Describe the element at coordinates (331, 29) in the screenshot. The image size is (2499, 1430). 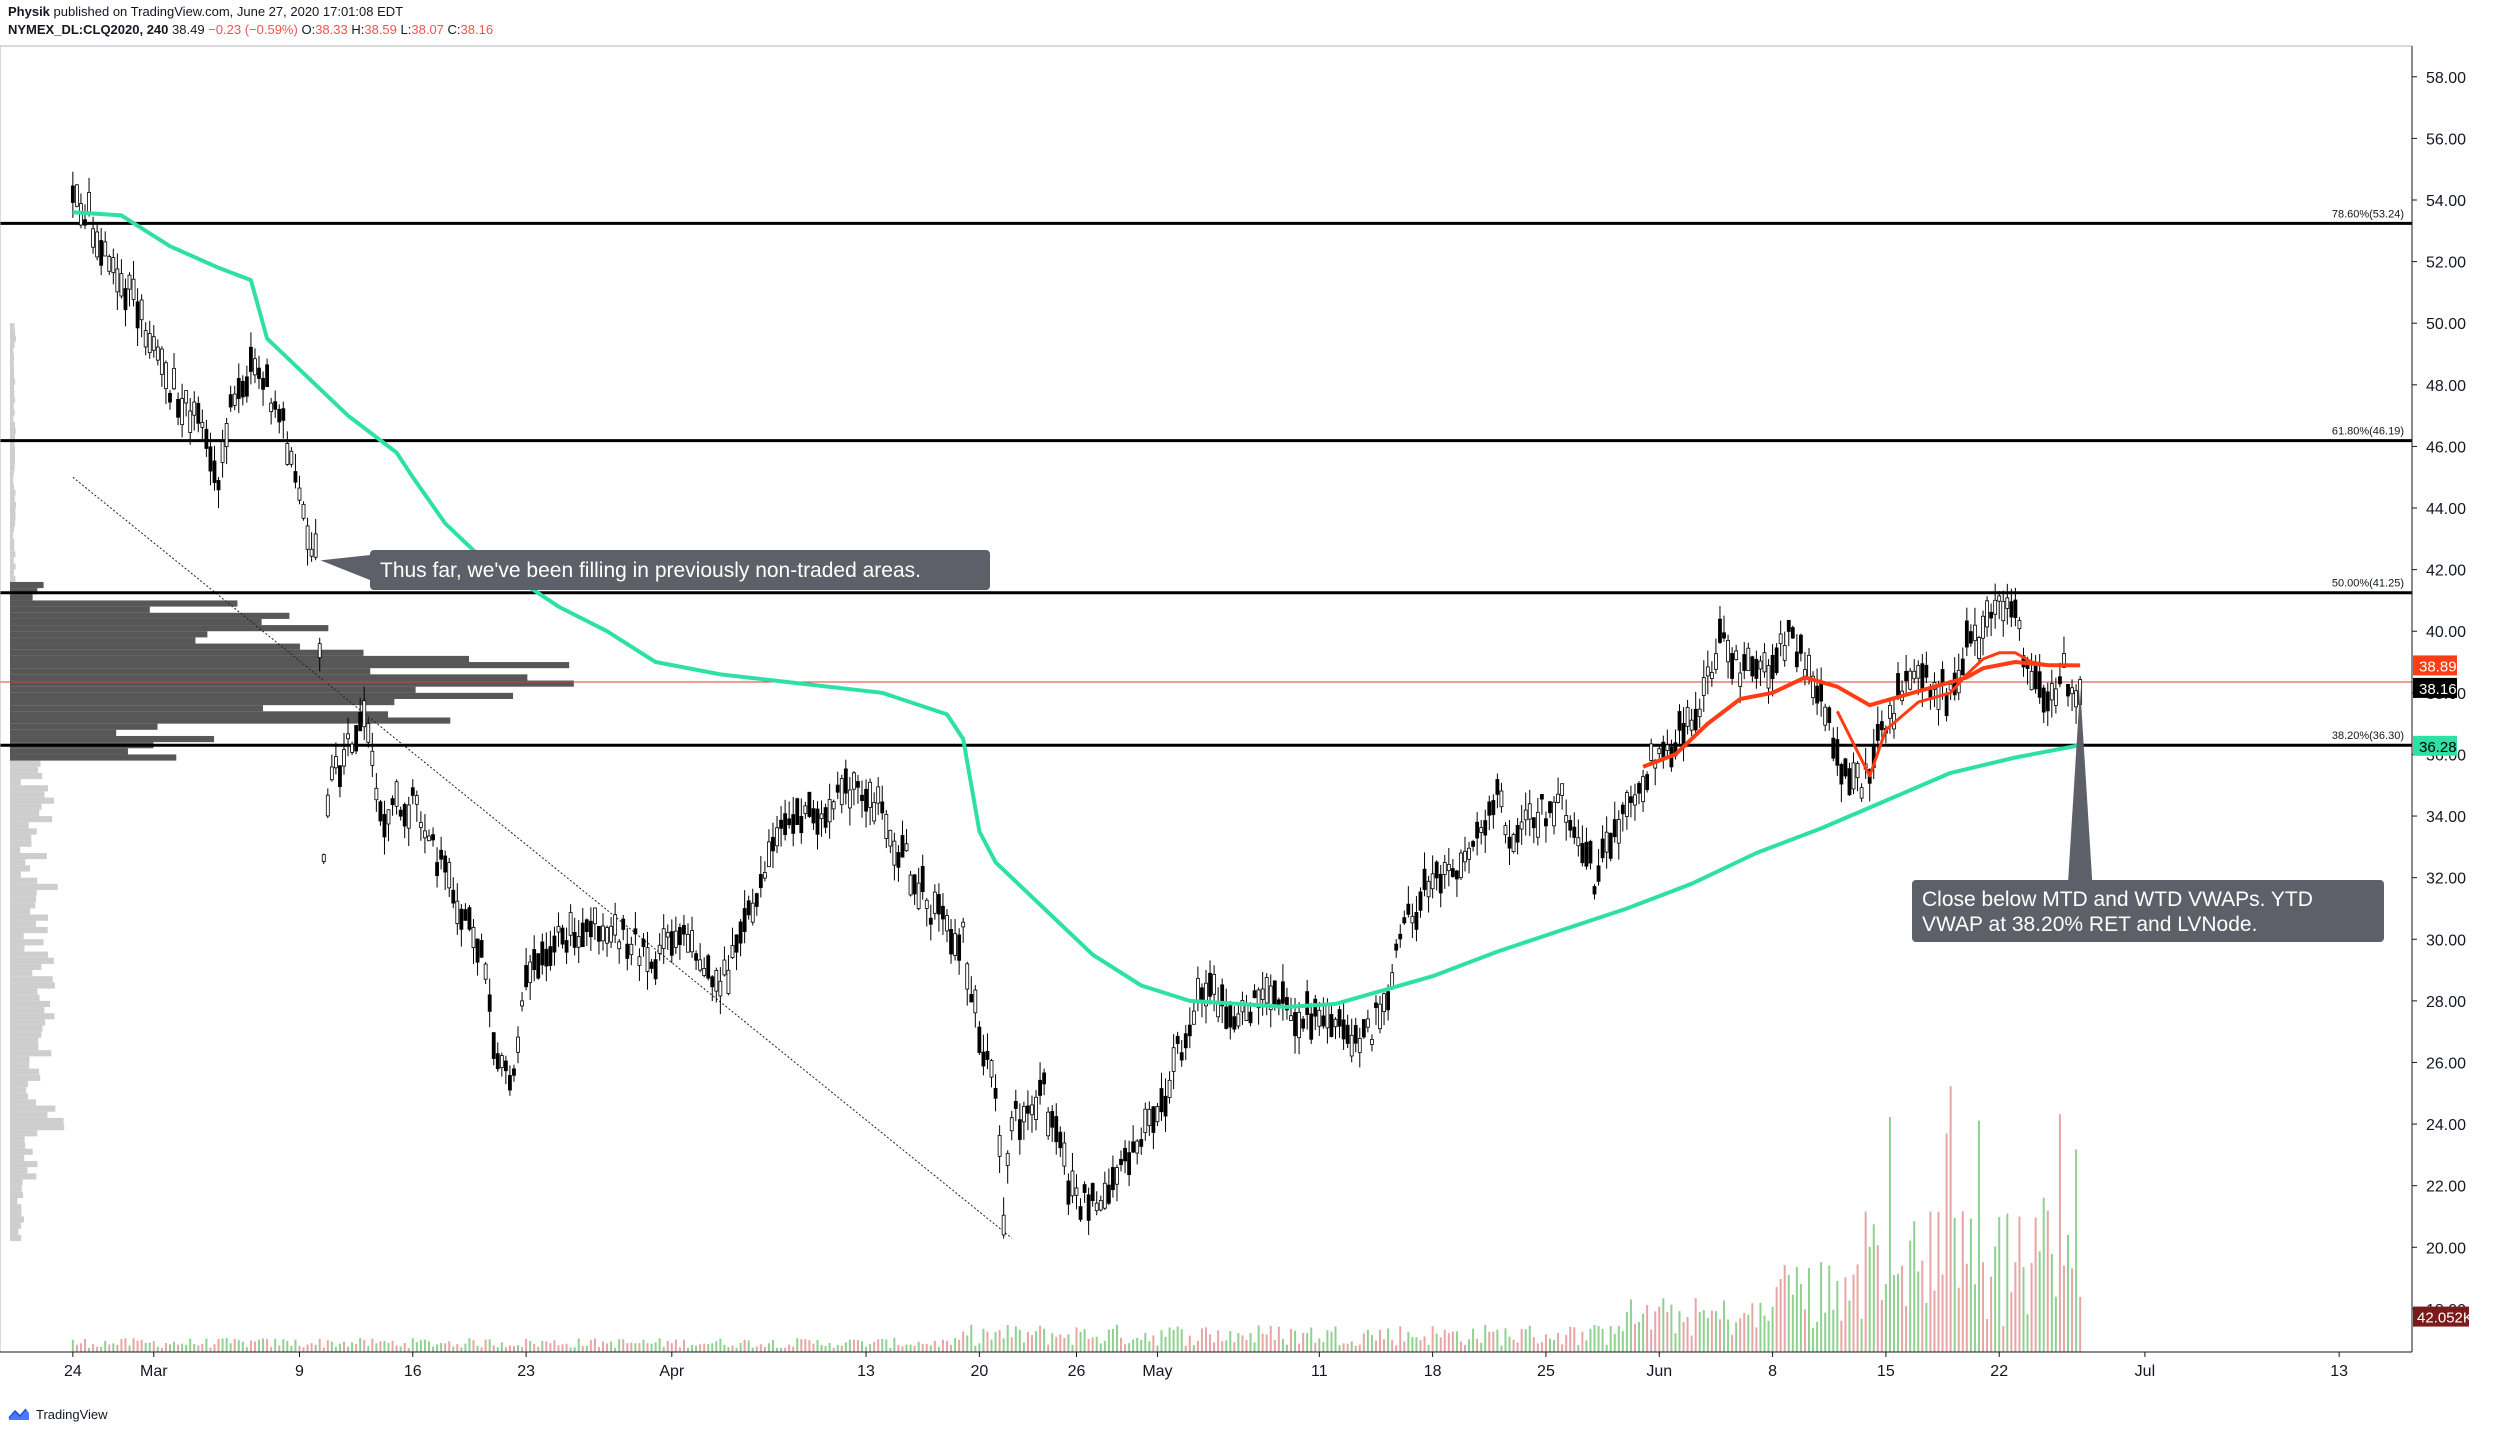
I see `open-value: 38.33` at that location.